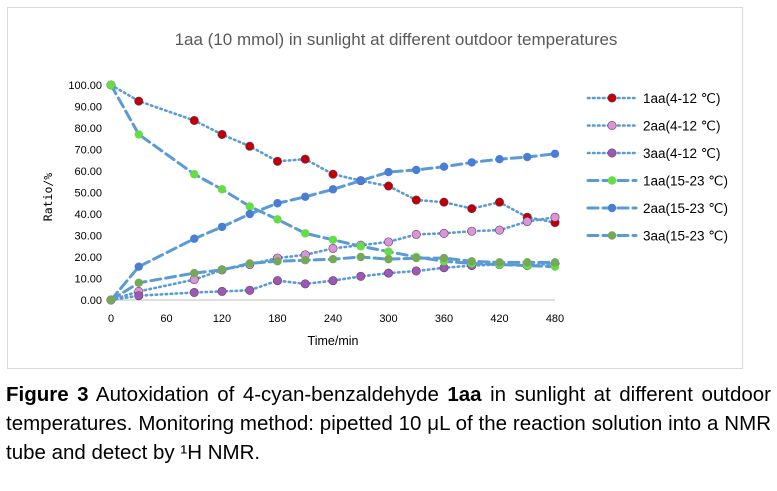  I want to click on legend-entry: 3aa(4-12 ℃), so click(653, 153).